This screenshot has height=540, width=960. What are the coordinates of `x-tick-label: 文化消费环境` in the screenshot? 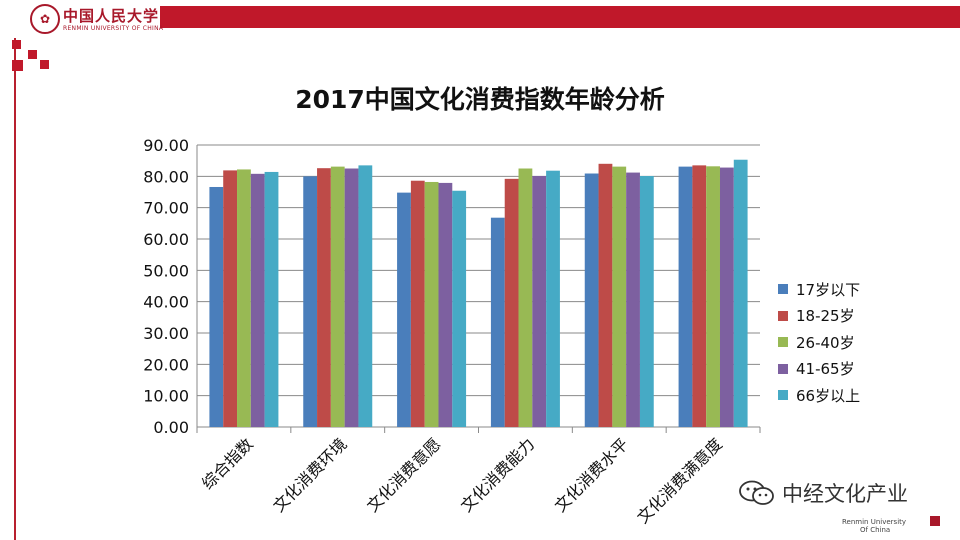 It's located at (309, 474).